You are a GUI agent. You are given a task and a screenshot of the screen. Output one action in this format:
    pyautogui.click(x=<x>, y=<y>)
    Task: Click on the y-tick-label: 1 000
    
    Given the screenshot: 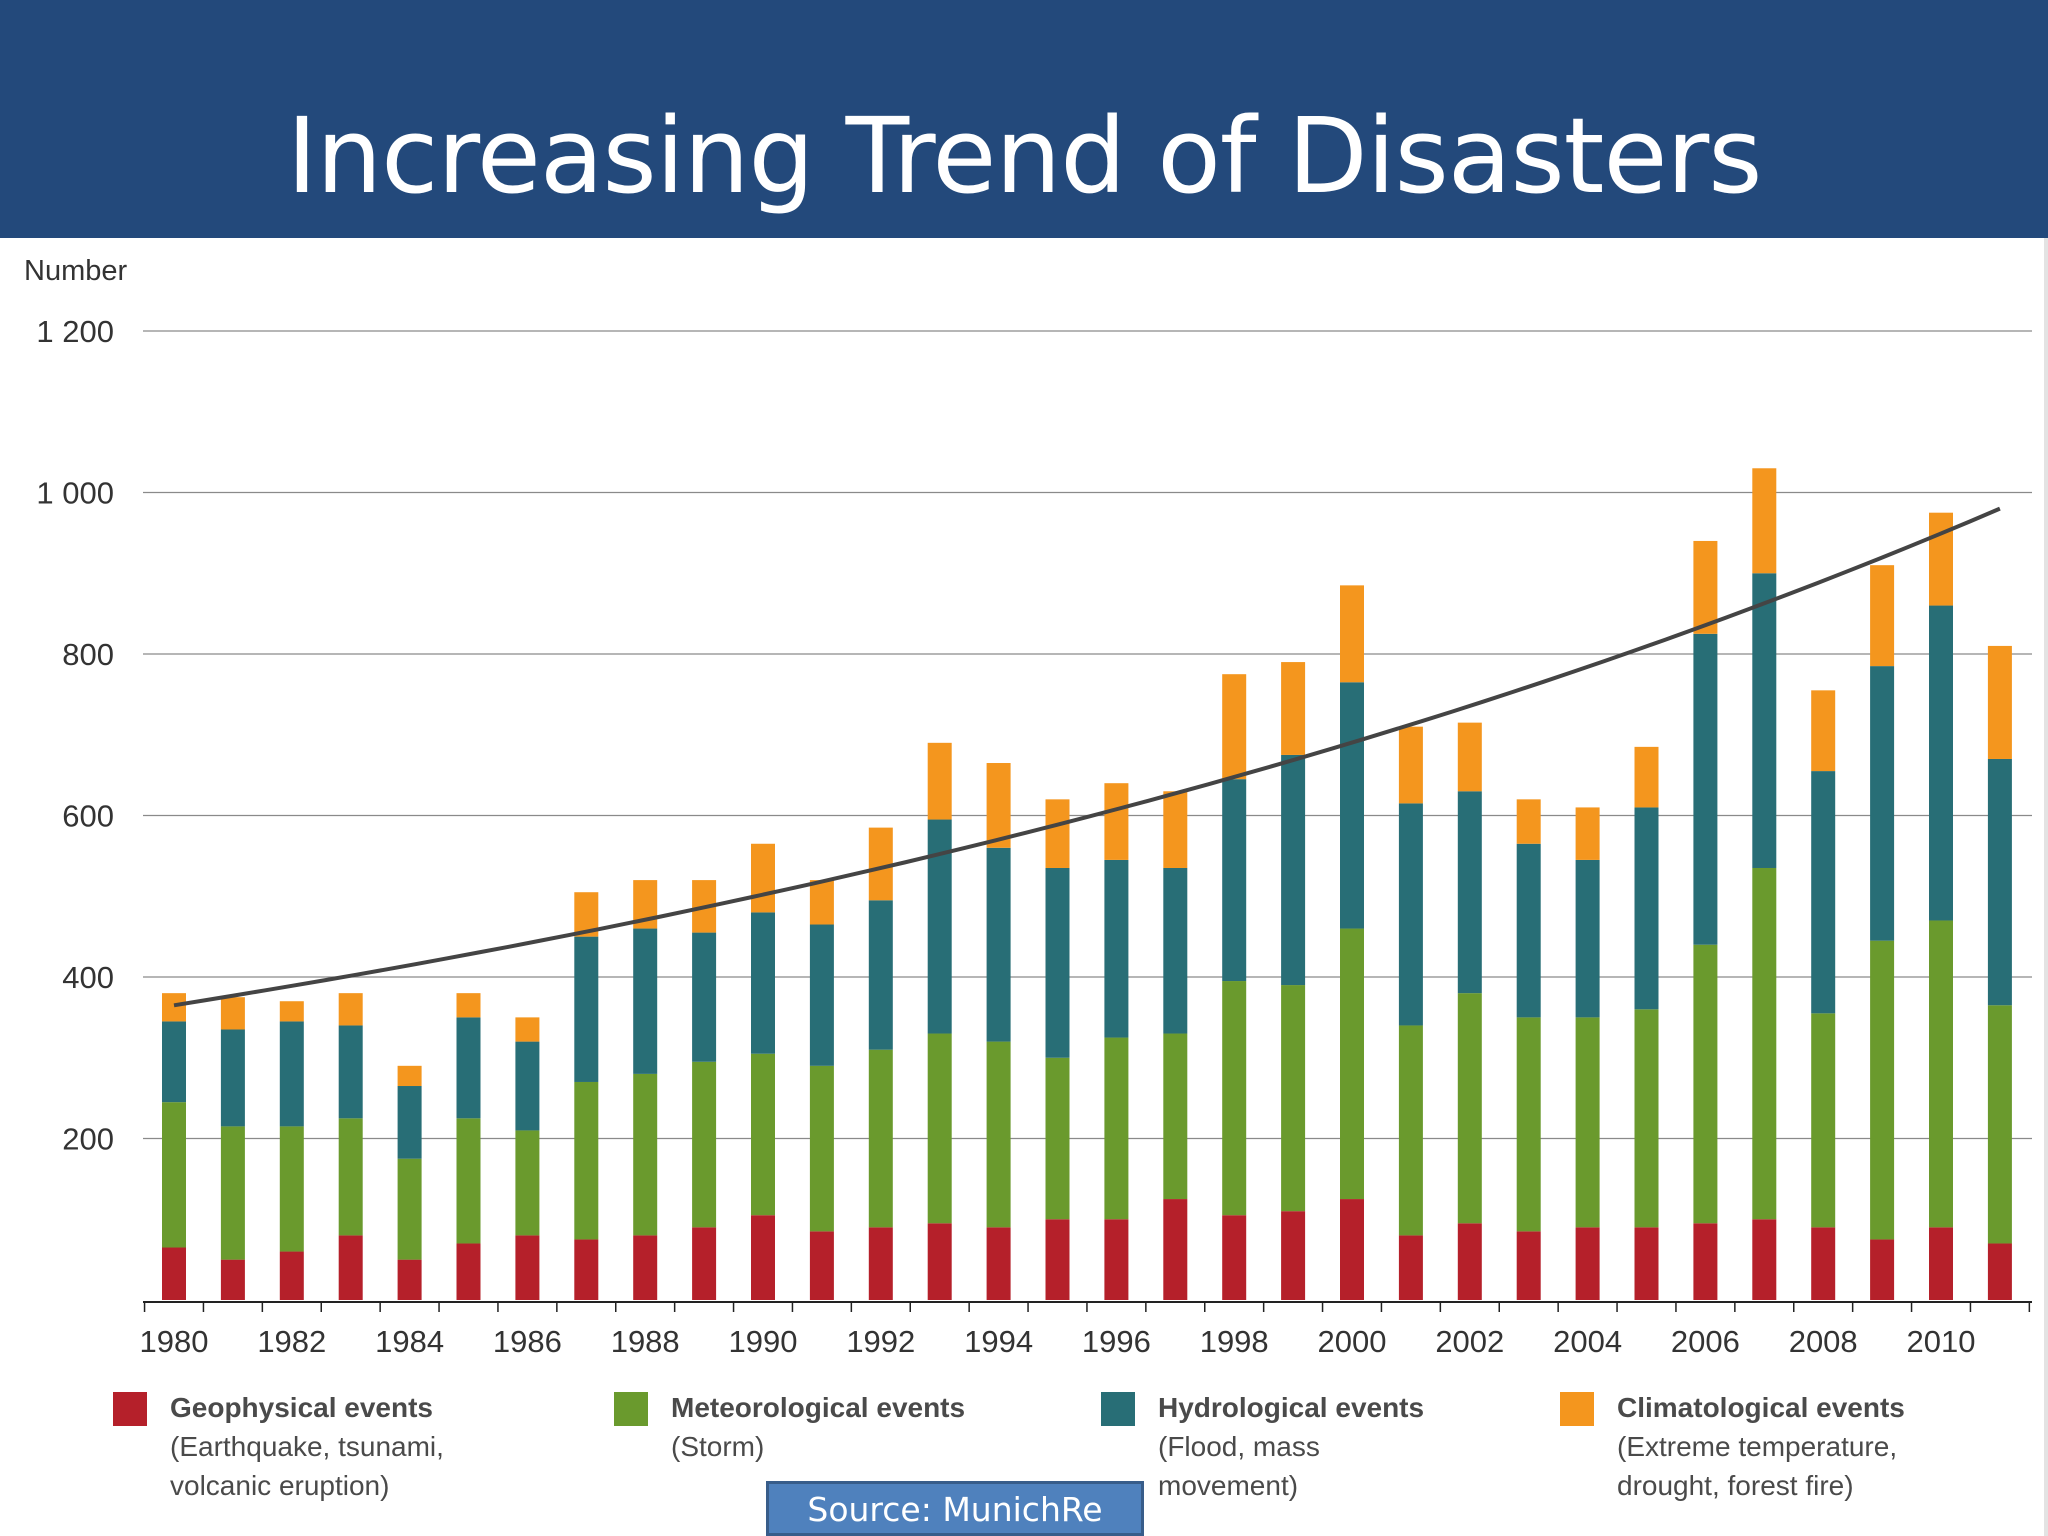 What is the action you would take?
    pyautogui.click(x=75, y=493)
    